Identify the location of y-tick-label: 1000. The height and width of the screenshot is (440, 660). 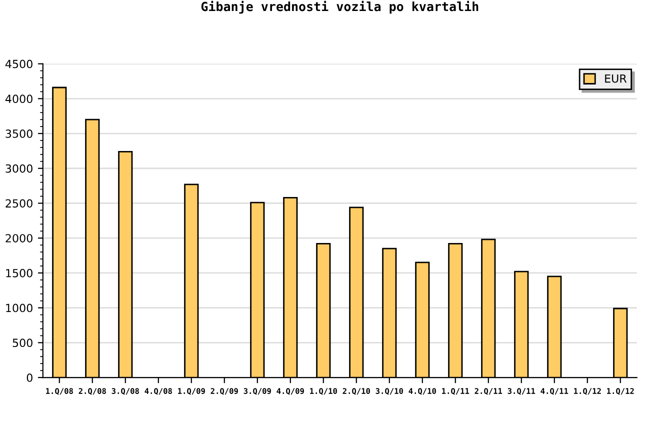
(19, 308).